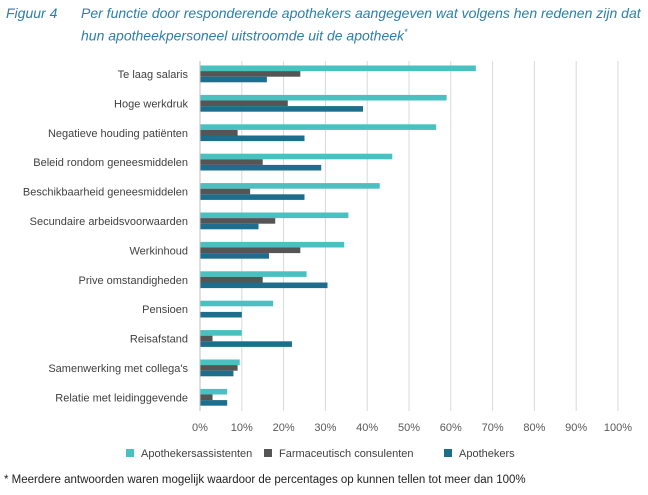 The image size is (648, 495). I want to click on x-tick-label: 100%, so click(618, 428).